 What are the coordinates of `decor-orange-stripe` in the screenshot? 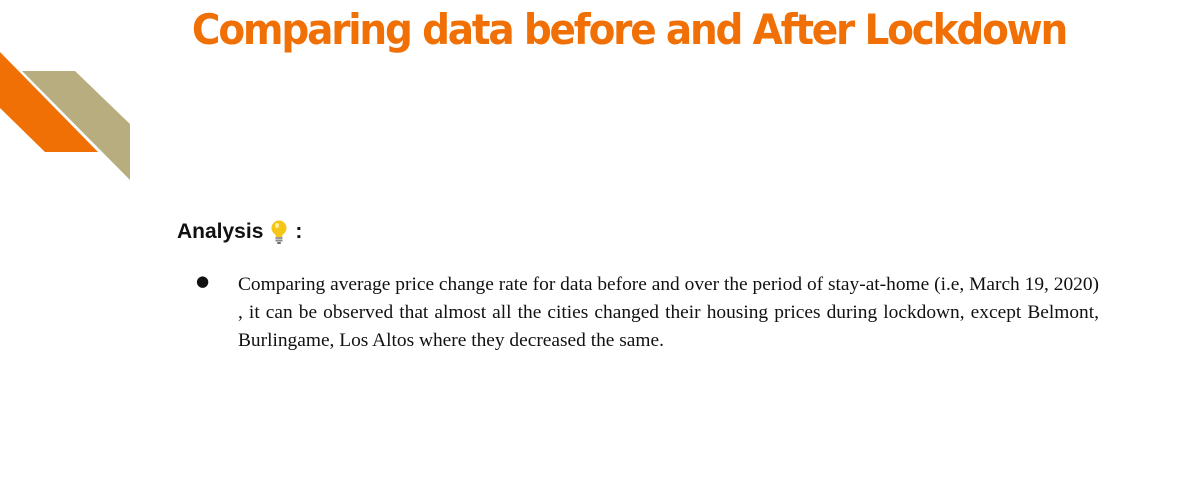 It's located at (49, 102).